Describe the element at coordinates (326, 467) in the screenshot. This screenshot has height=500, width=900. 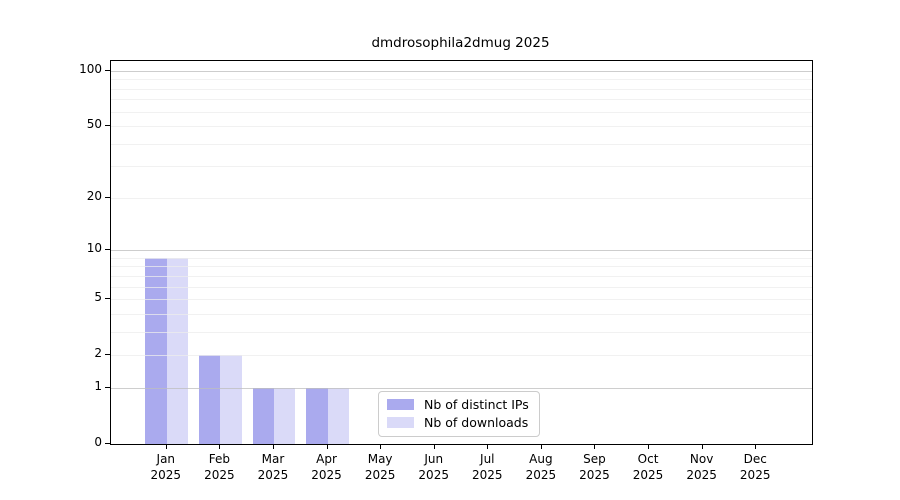
I see `x-tick-label: Apr 2025` at that location.